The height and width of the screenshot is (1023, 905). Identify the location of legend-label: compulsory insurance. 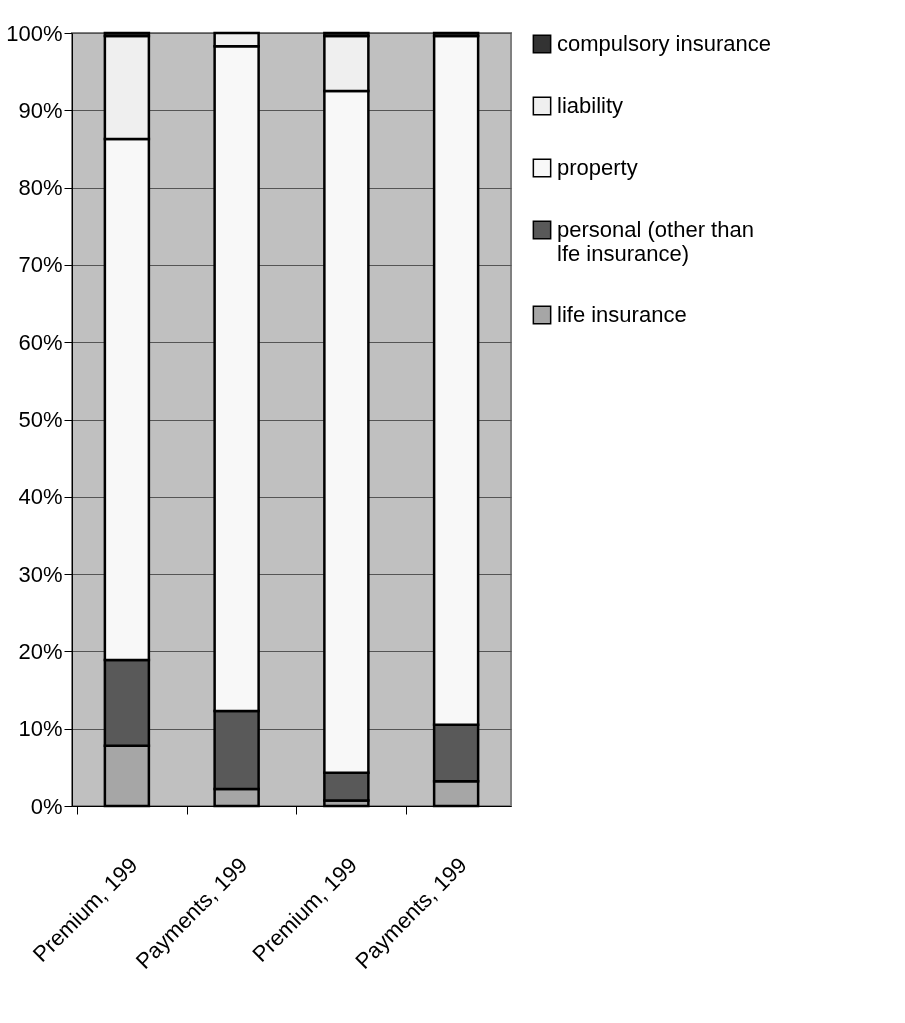
(664, 43).